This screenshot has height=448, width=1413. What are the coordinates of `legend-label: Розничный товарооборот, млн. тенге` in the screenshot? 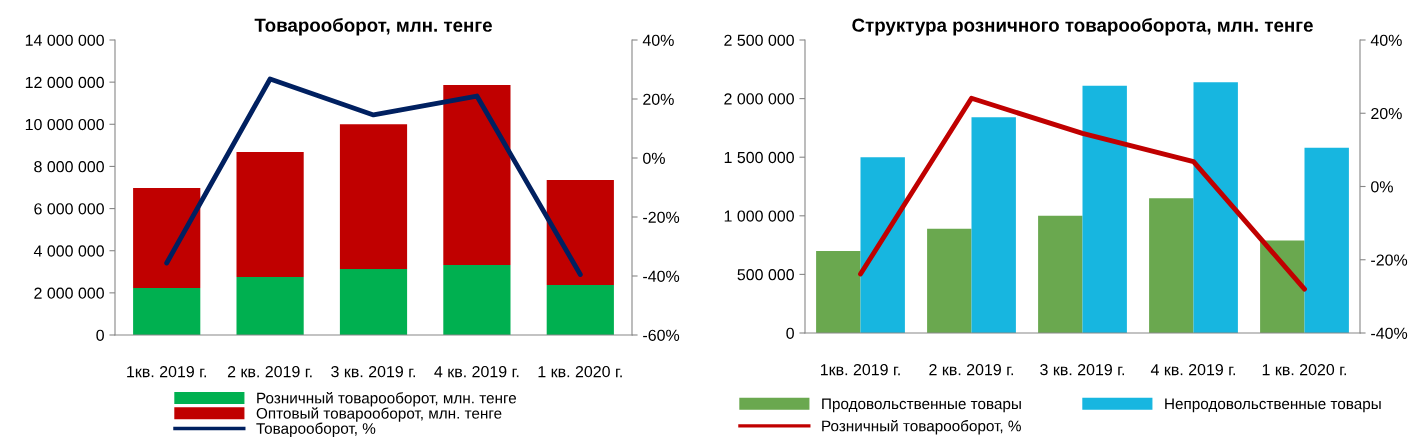 It's located at (387, 399).